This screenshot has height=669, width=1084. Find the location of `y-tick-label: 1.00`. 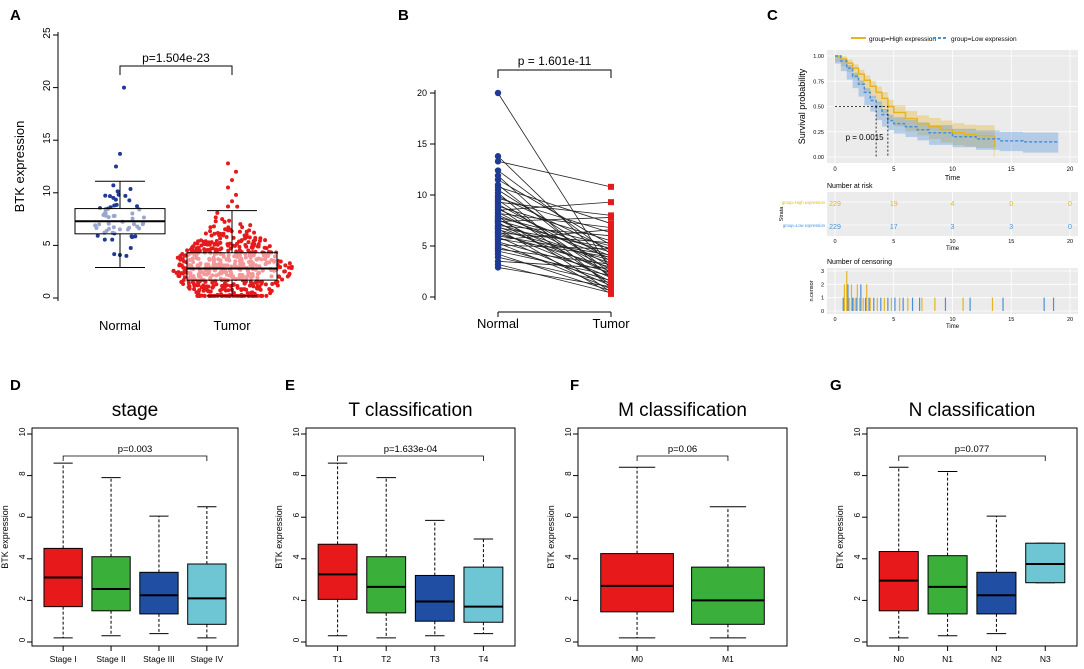

y-tick-label: 1.00 is located at coordinates (818, 57).